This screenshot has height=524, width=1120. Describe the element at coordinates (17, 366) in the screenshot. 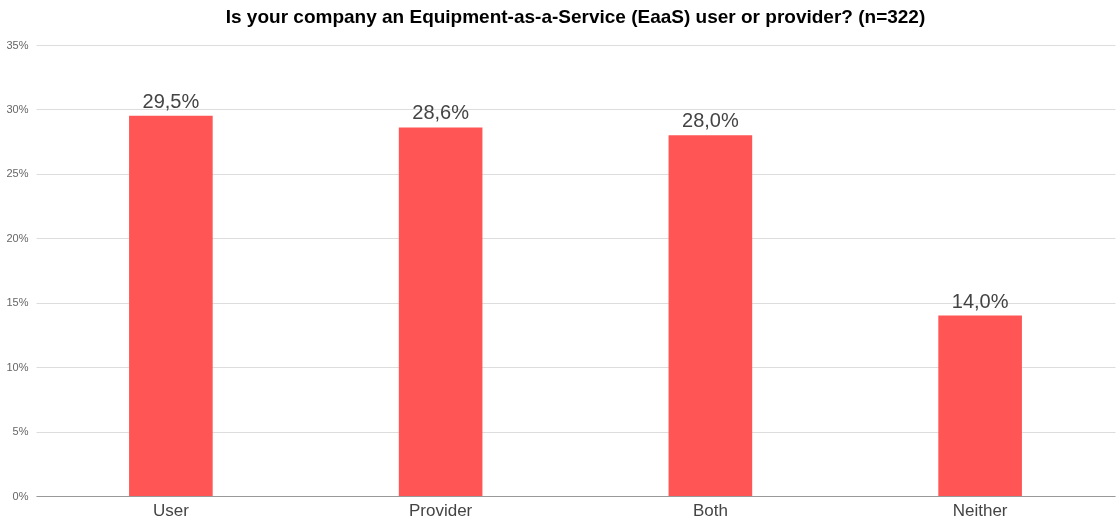

I see `y-tick-label: 10%` at that location.